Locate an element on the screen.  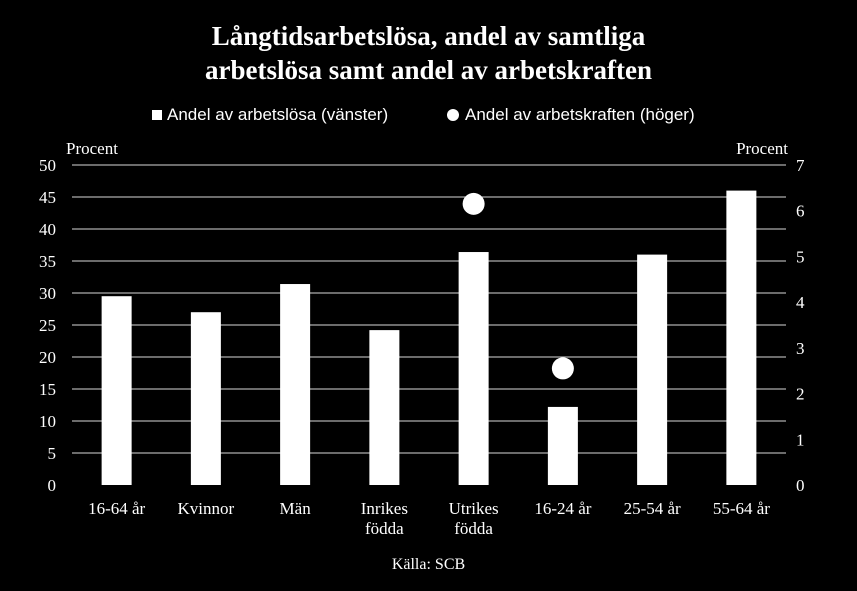
category-label: 25-54 år is located at coordinates (652, 508).